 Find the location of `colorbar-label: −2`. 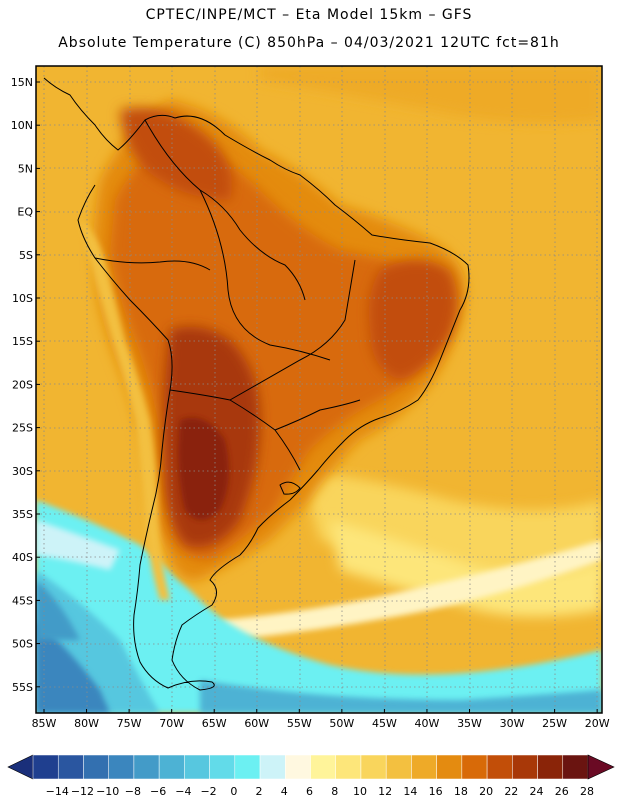

colorbar-label: −2 is located at coordinates (208, 791).